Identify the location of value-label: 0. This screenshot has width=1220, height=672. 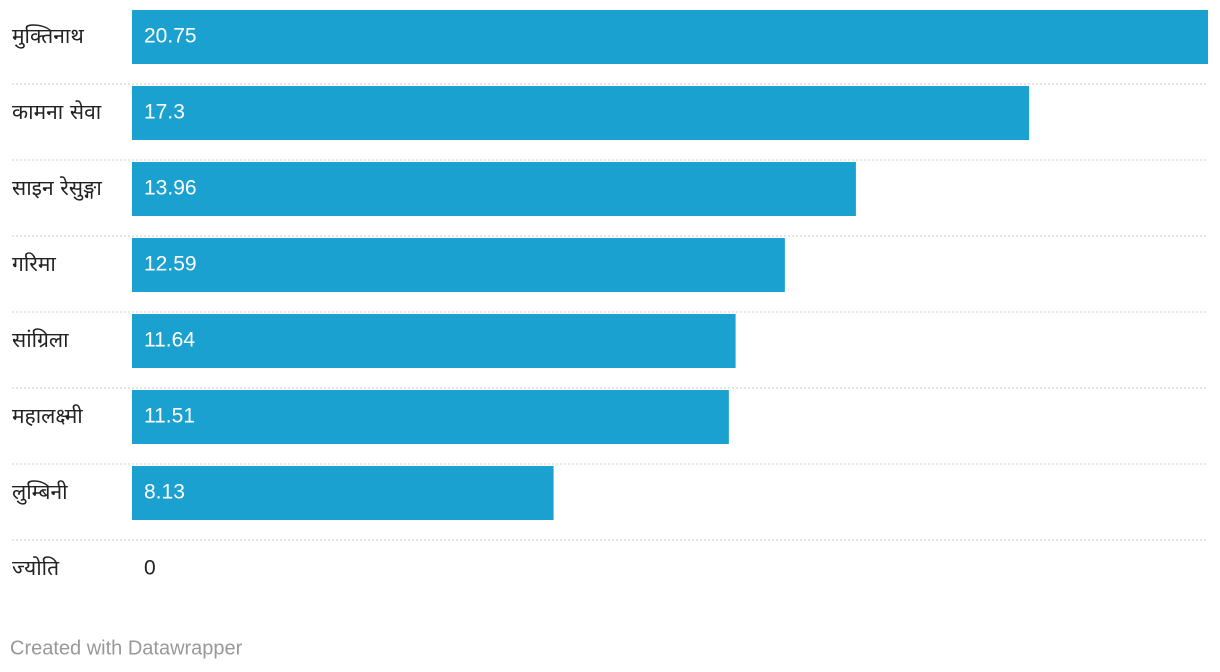
(150, 568).